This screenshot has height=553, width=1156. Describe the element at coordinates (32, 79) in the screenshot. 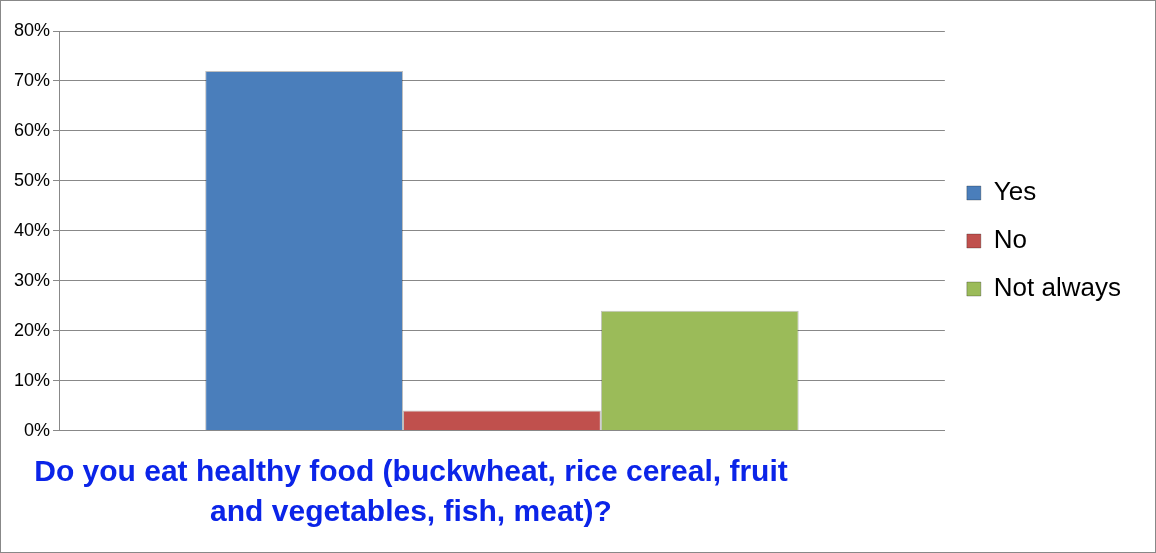

I see `y-tick-label: 70%` at that location.